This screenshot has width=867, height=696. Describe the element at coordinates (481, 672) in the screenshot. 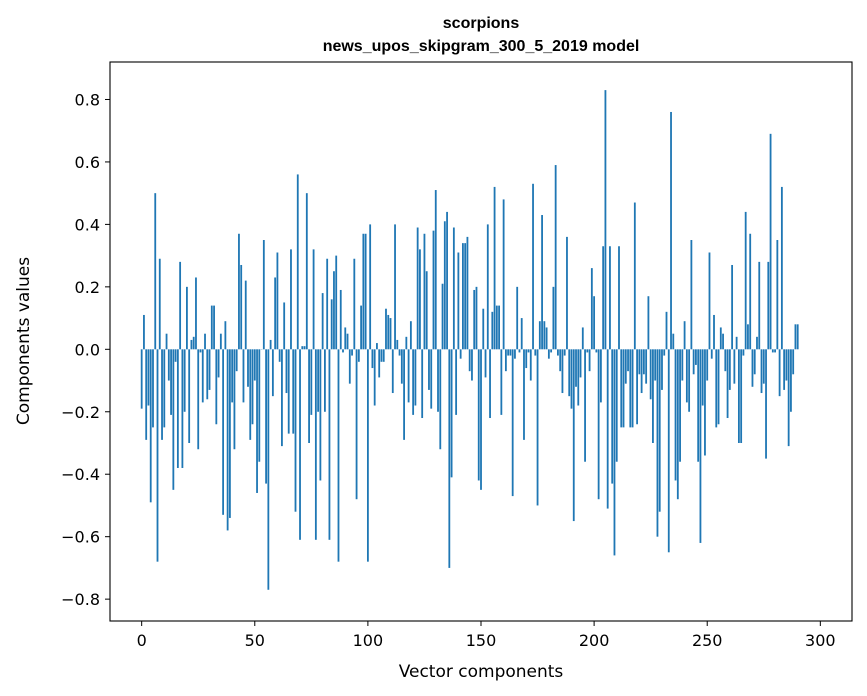

I see `x-axis-label: Vector components` at that location.